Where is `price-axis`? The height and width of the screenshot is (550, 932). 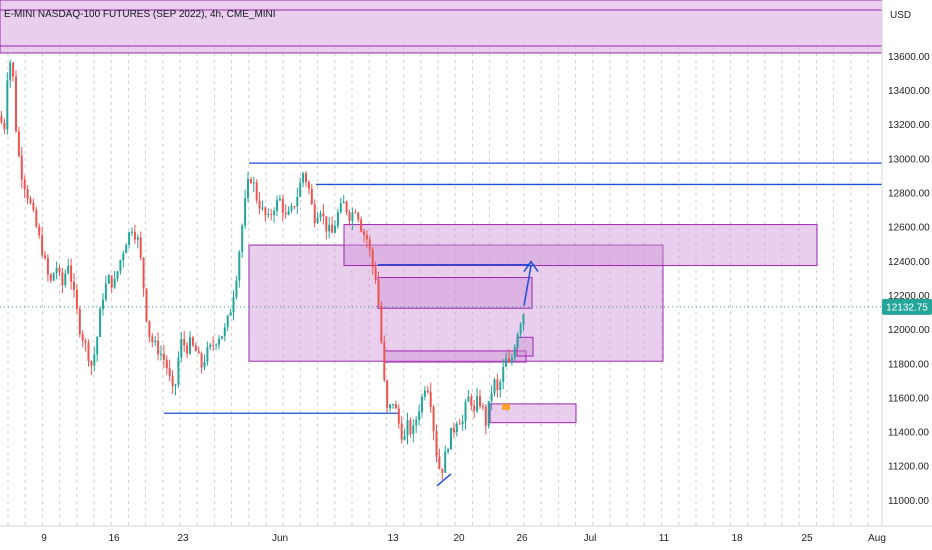
price-axis is located at coordinates (907, 275).